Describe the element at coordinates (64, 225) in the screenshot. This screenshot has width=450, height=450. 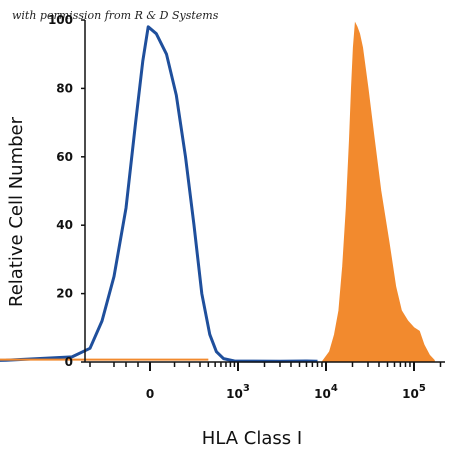
I see `y-tick-label: 40` at that location.